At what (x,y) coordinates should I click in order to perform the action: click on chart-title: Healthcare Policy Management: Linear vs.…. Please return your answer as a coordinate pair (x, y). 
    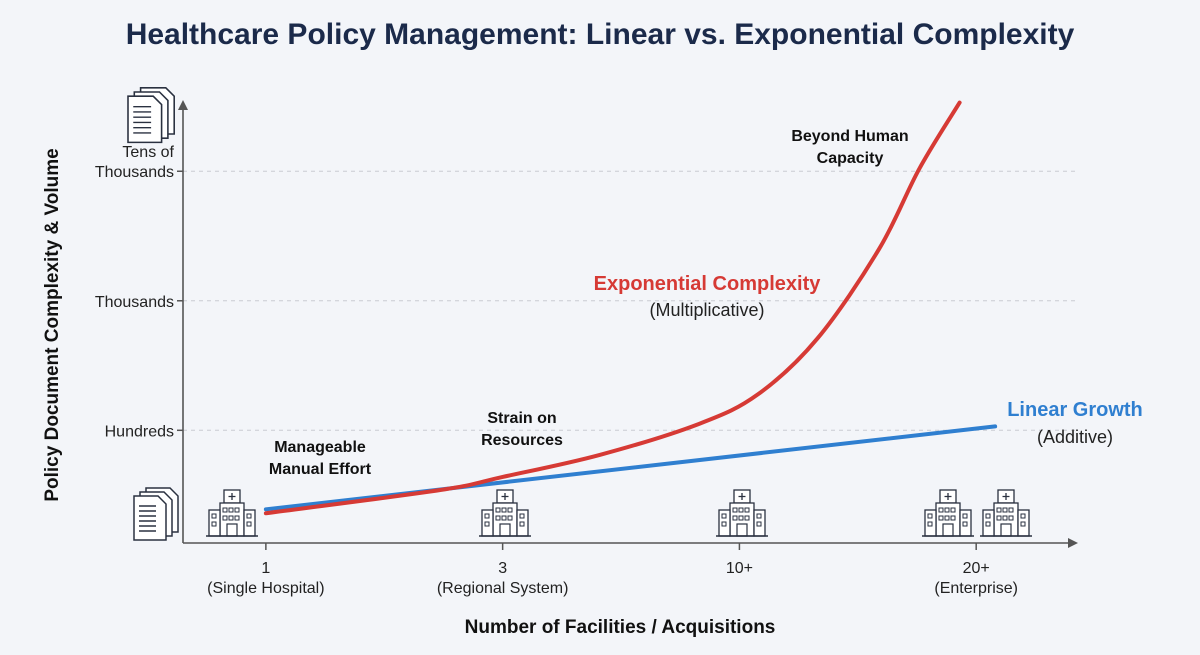
    Looking at the image, I should click on (600, 34).